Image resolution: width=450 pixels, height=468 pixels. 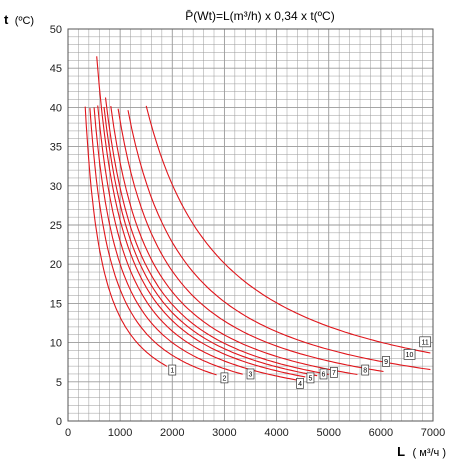 What do you see at coordinates (56, 344) in the screenshot?
I see `y-tick-label: 10` at bounding box center [56, 344].